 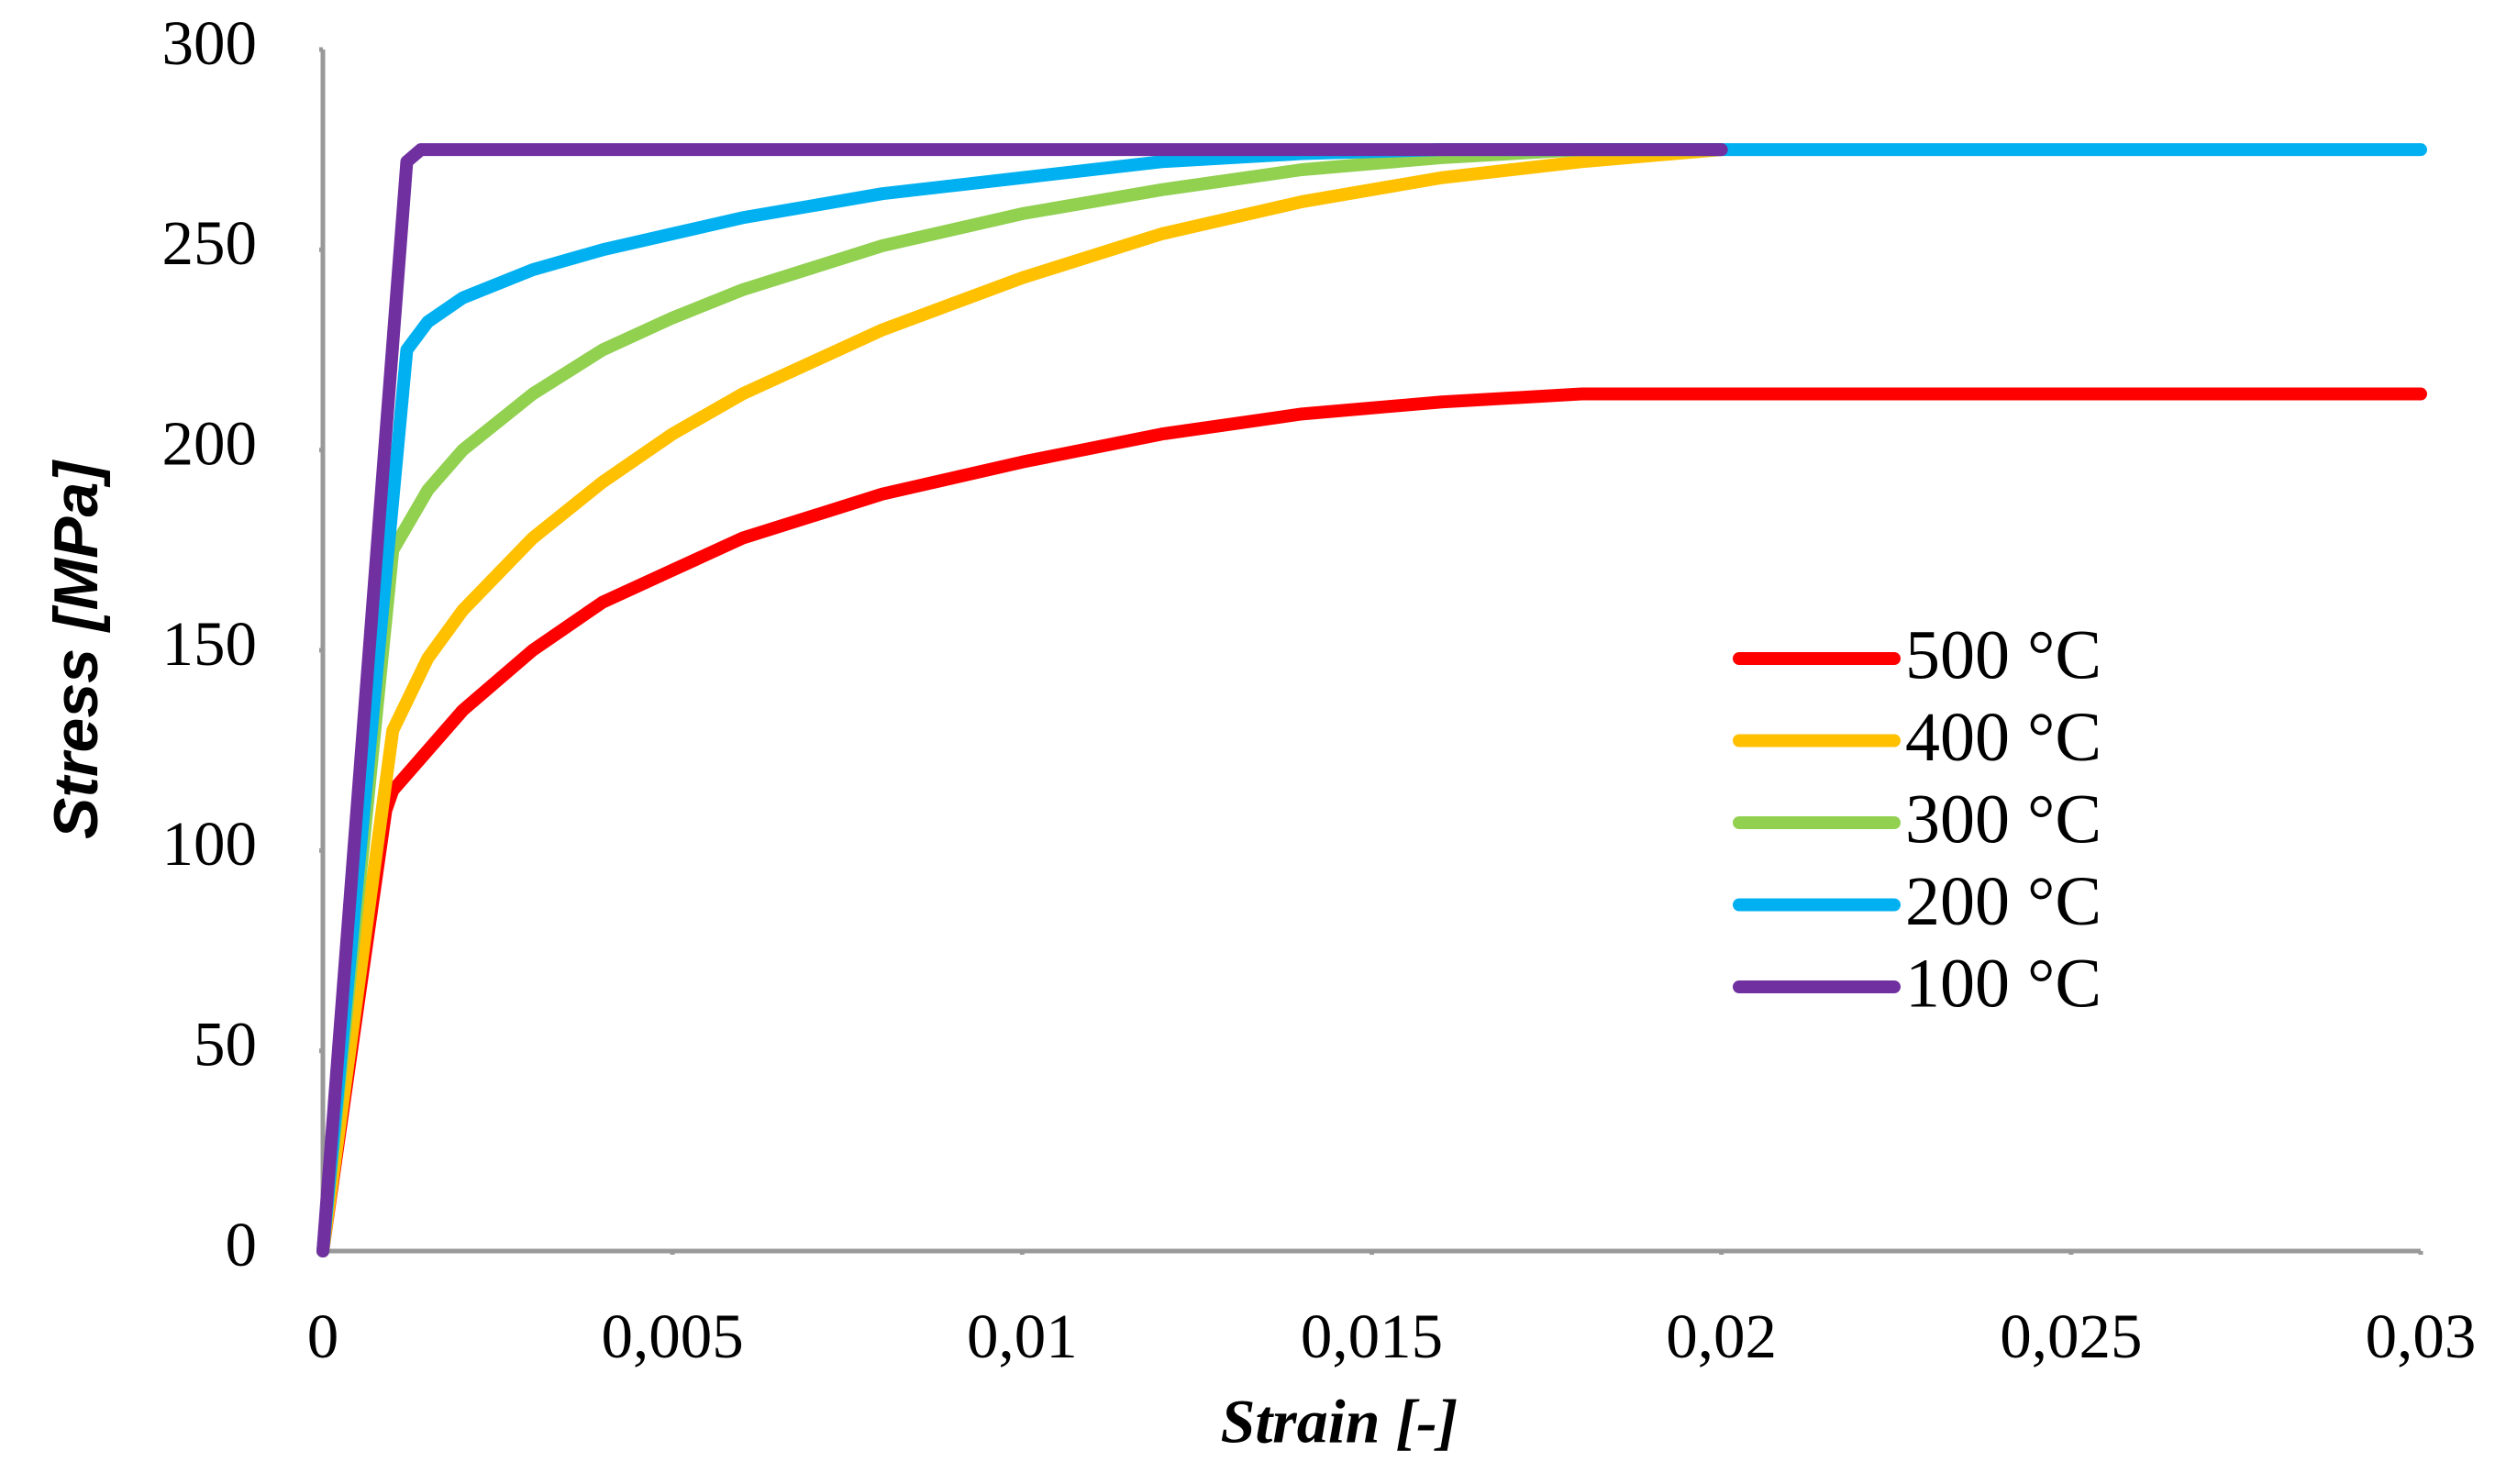 What do you see at coordinates (1339, 1421) in the screenshot?
I see `x-axis-title: Strain [-]` at bounding box center [1339, 1421].